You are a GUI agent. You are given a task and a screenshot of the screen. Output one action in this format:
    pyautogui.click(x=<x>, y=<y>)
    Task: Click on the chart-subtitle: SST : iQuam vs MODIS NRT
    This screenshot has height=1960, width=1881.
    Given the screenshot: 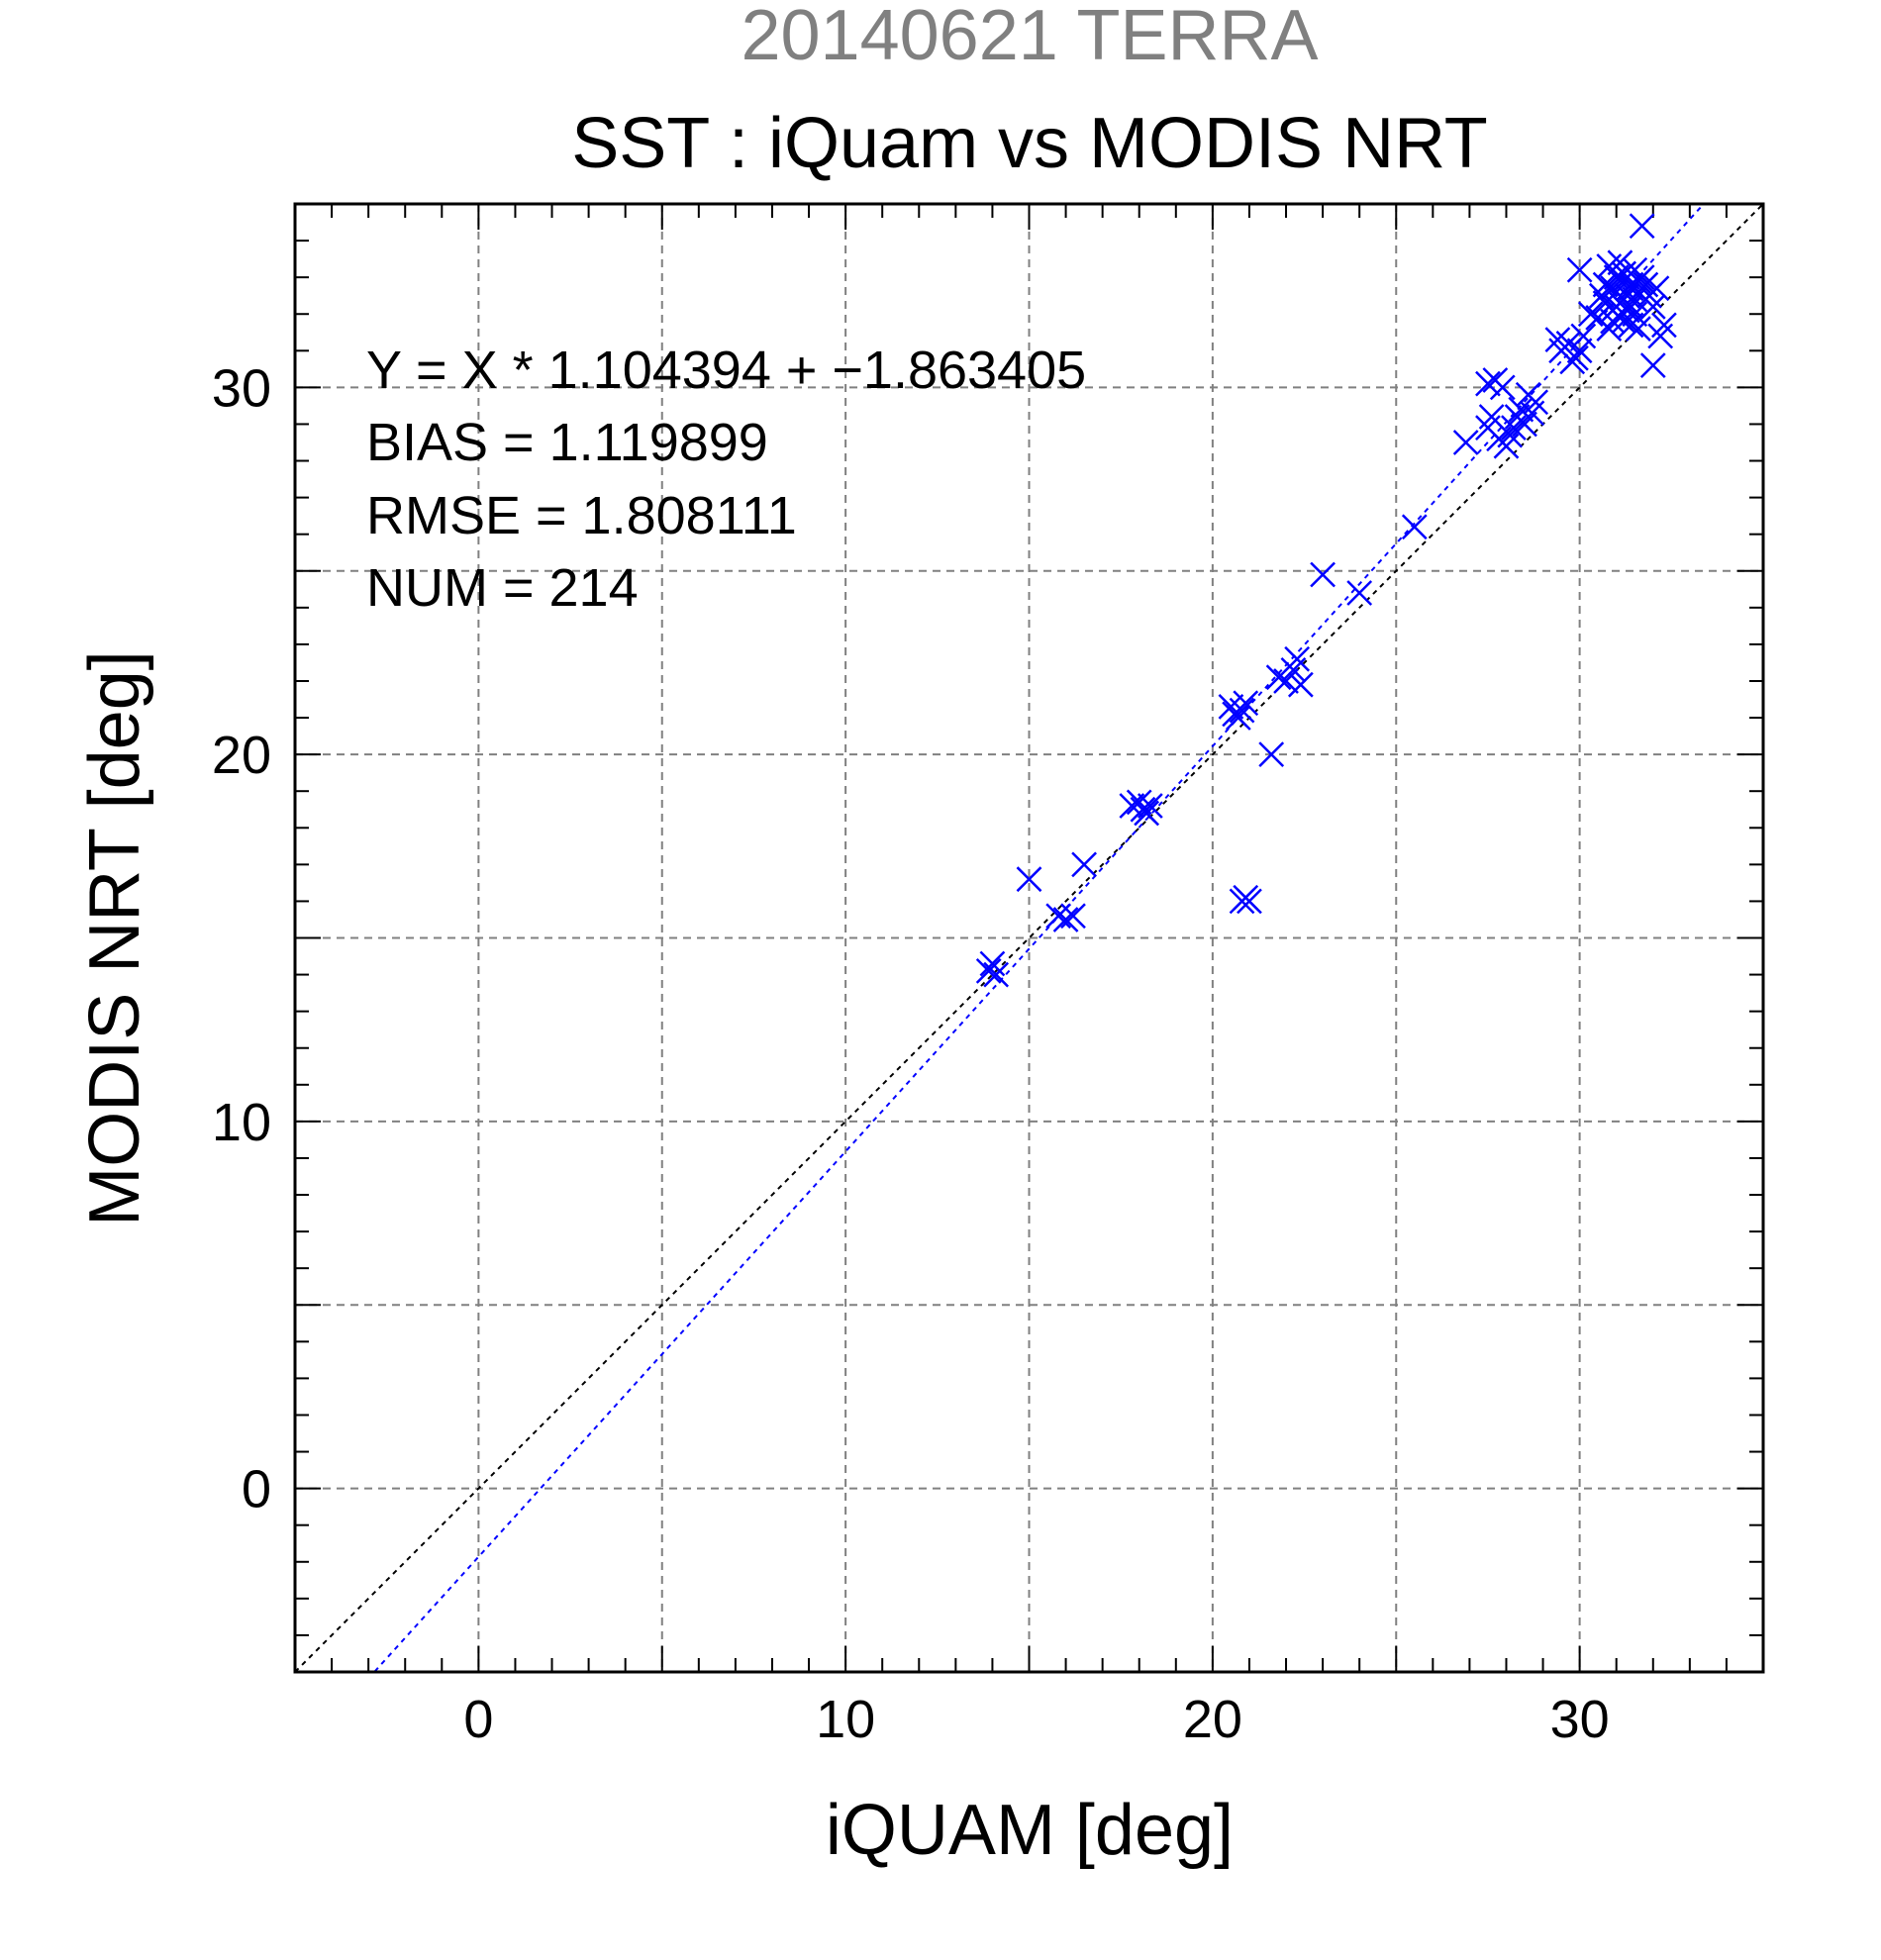 What is the action you would take?
    pyautogui.click(x=1030, y=143)
    